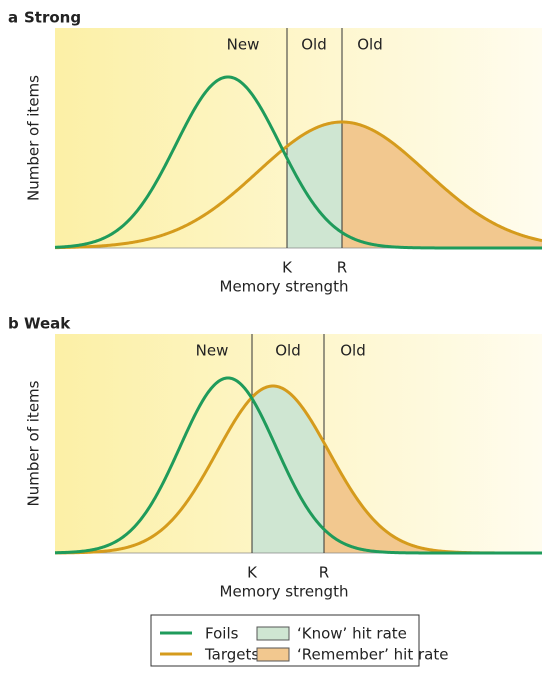  What do you see at coordinates (314, 185) in the screenshot?
I see `know-area` at bounding box center [314, 185].